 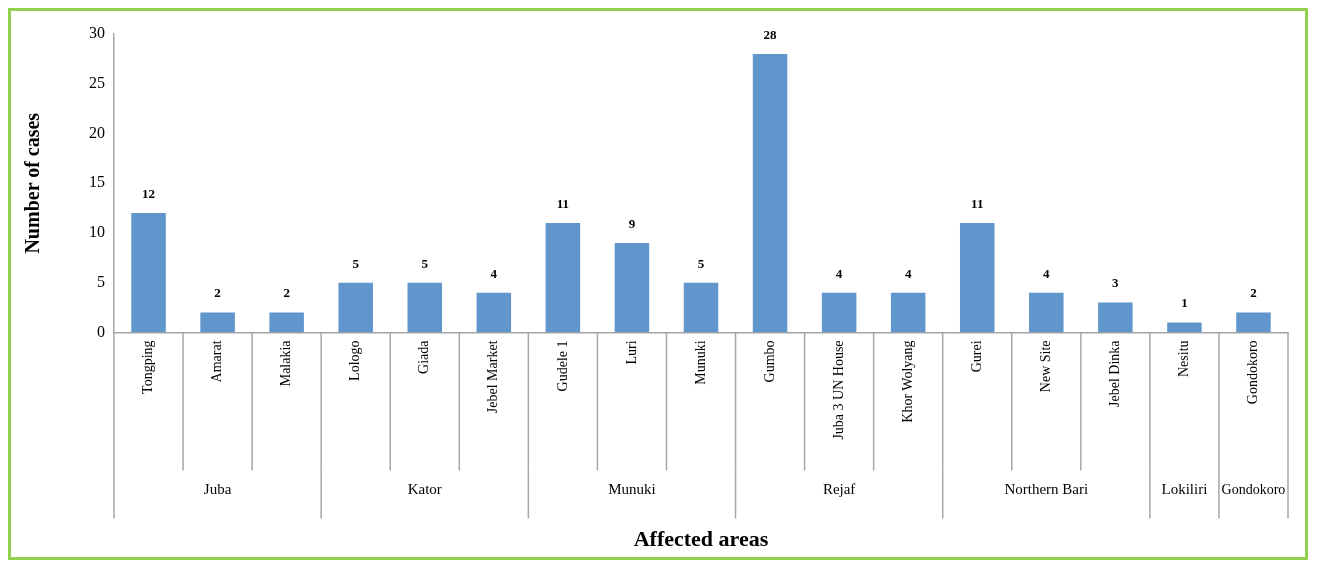 I want to click on y-tick-label: 20, so click(x=97, y=132).